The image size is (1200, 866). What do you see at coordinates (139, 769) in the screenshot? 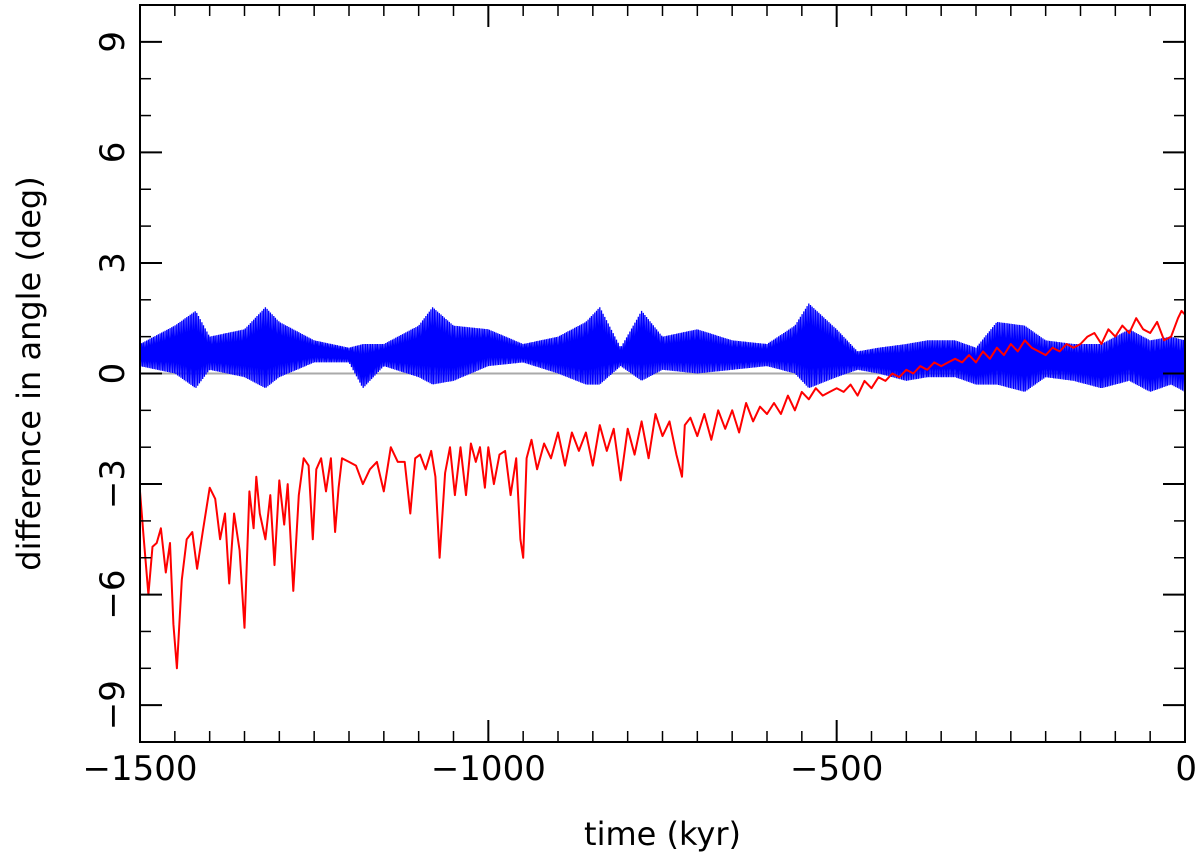
I see `x-tick-label: −1500` at bounding box center [139, 769].